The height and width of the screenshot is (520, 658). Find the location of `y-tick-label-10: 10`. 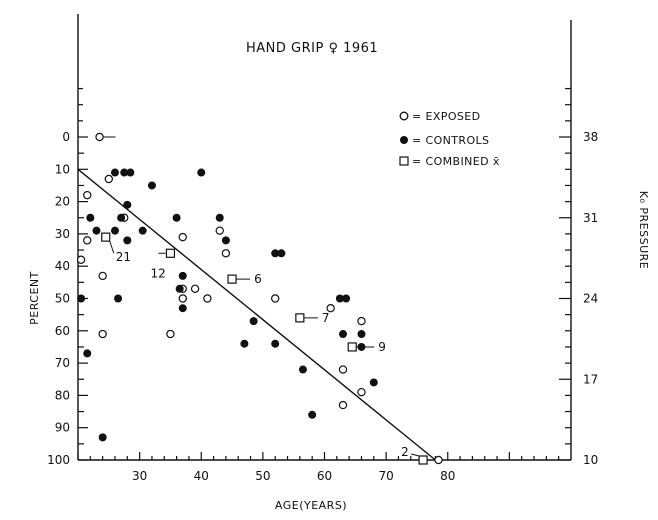

y-tick-label-10: 10 is located at coordinates (62, 169).